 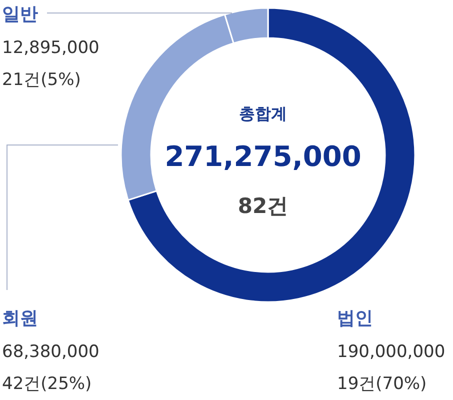 I want to click on text: 271,275,000, so click(x=263, y=156).